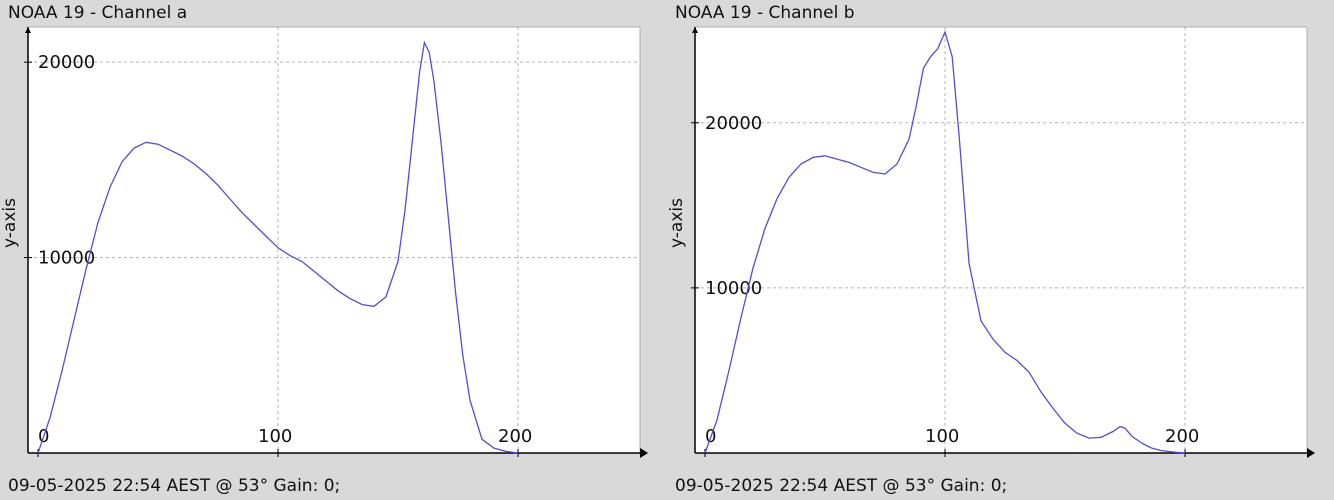  What do you see at coordinates (765, 13) in the screenshot?
I see `chart-title: NOAA 19 - Channel b` at bounding box center [765, 13].